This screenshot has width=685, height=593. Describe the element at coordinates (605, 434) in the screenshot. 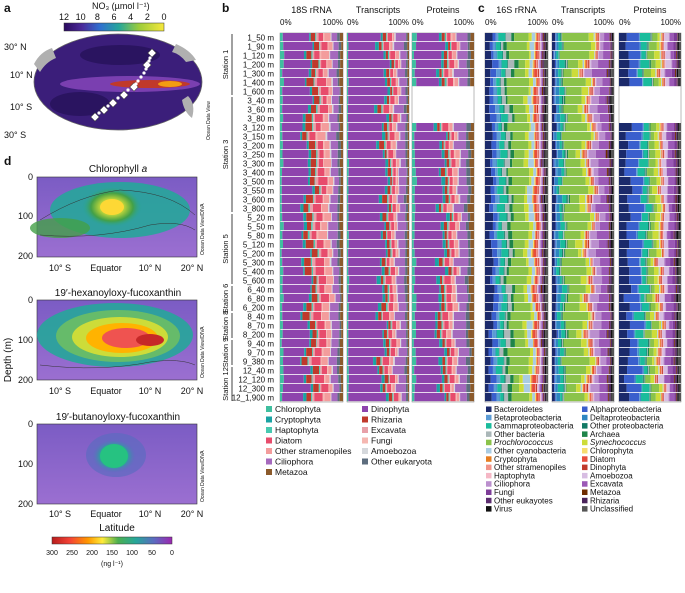

I see `legend-label: Archaea` at that location.